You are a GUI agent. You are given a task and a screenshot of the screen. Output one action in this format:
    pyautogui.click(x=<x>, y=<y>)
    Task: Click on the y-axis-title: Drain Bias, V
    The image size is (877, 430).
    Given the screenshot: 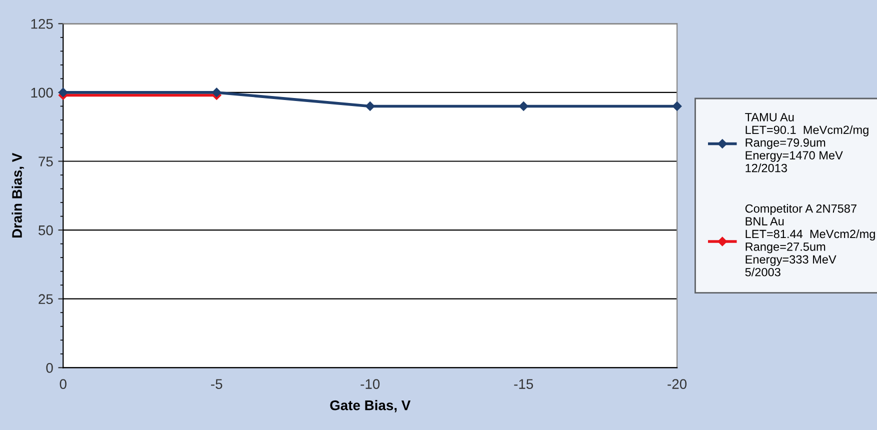 What is the action you would take?
    pyautogui.click(x=18, y=195)
    